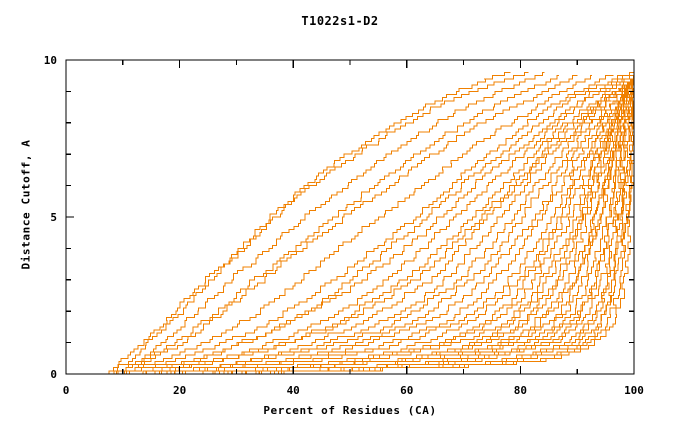 Image resolution: width=680 pixels, height=440 pixels. Describe the element at coordinates (66, 390) in the screenshot. I see `x-tick-label: 0` at that location.